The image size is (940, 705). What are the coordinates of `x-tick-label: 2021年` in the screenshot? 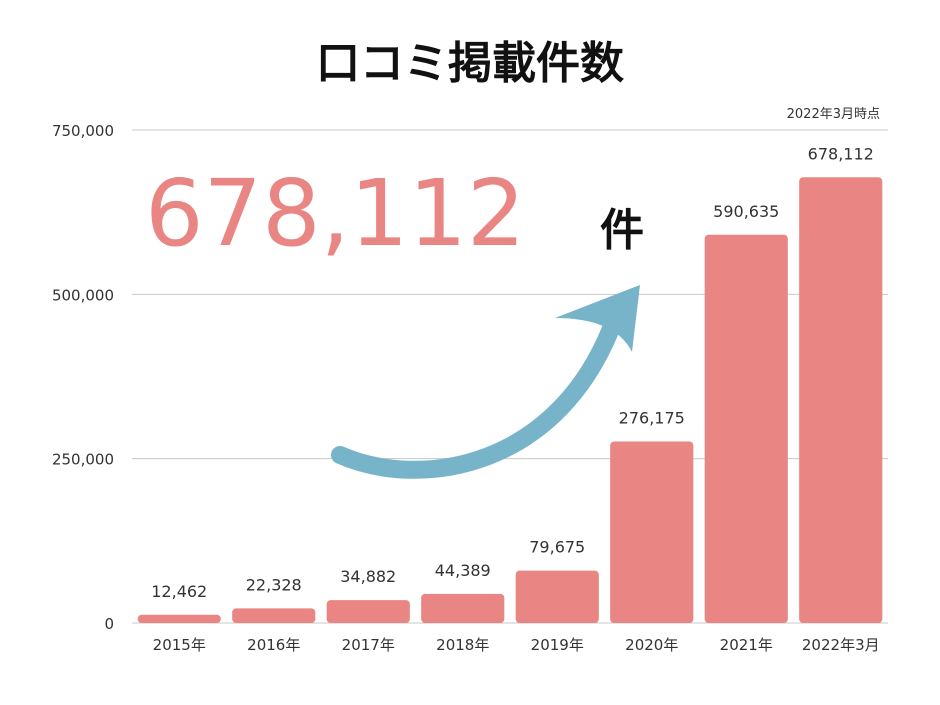 It's located at (746, 645).